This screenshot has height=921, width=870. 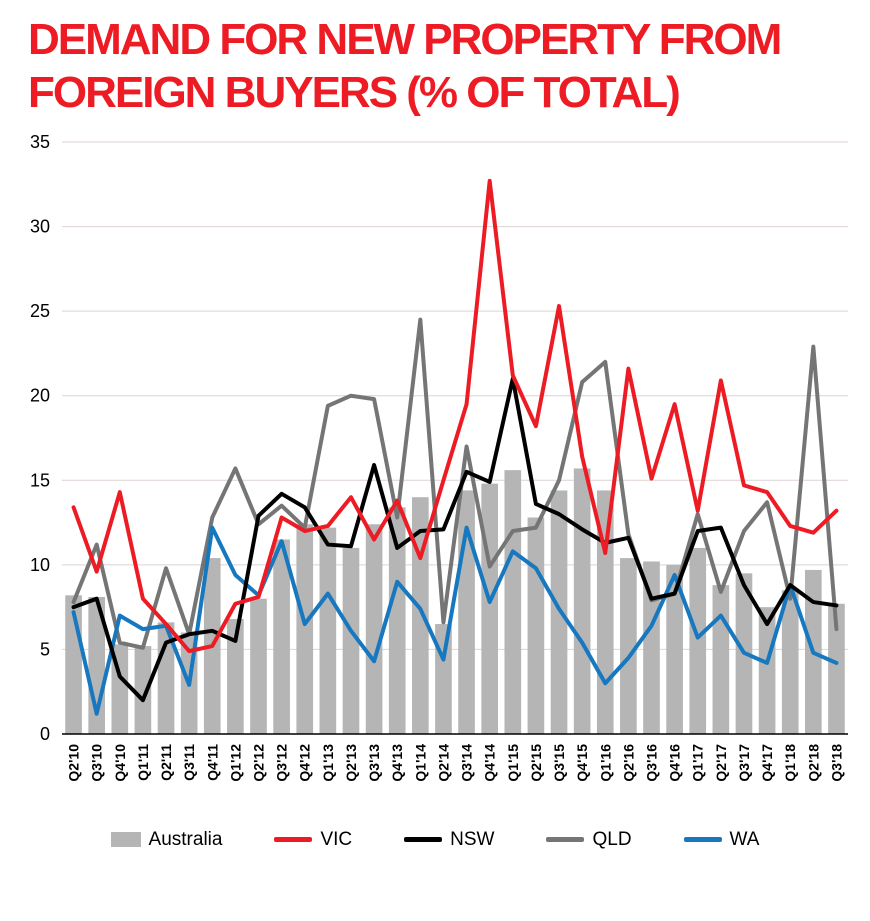 What do you see at coordinates (120, 762) in the screenshot?
I see `x-tick-label: Q4'10` at bounding box center [120, 762].